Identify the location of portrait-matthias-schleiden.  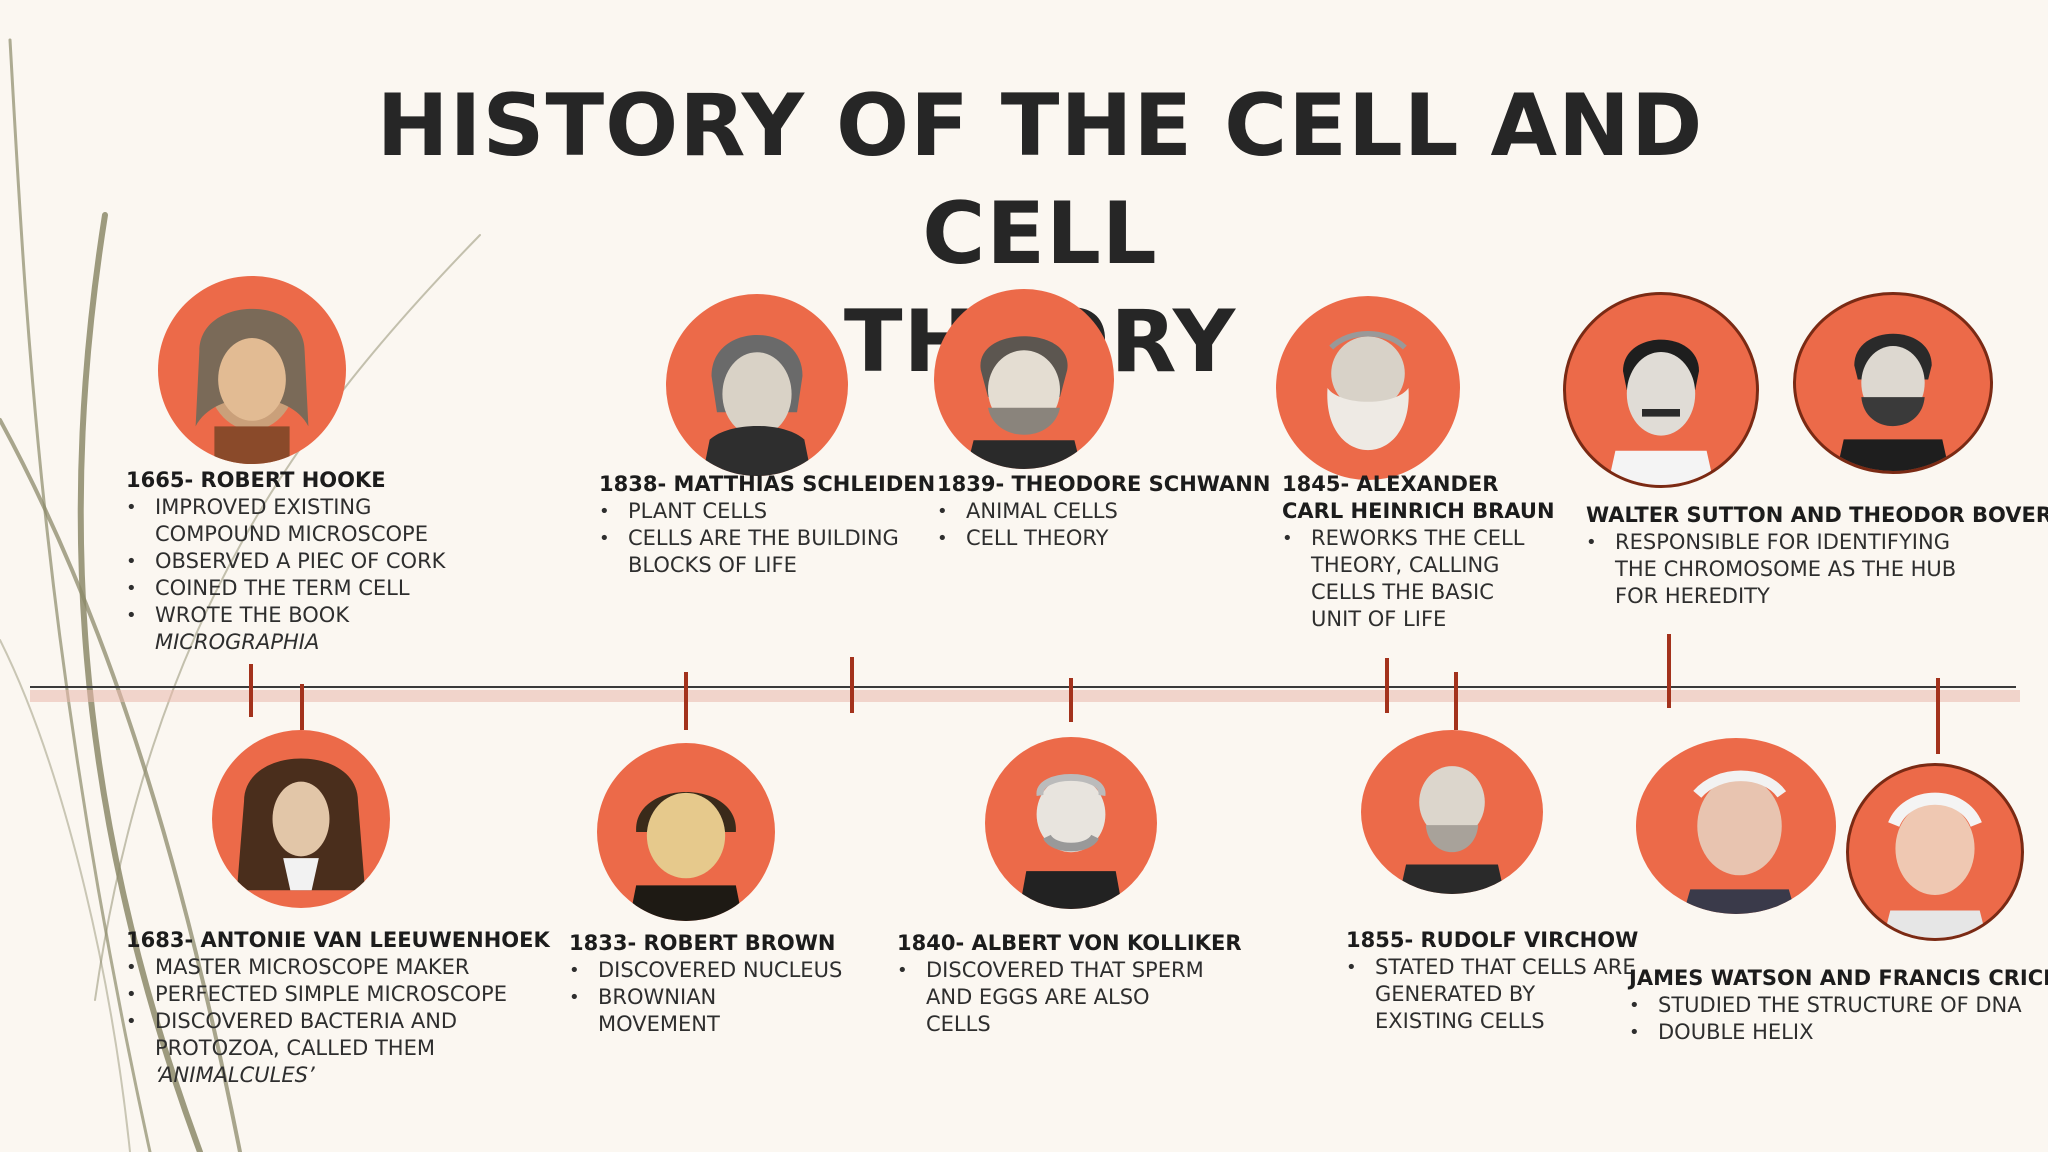
(757, 385).